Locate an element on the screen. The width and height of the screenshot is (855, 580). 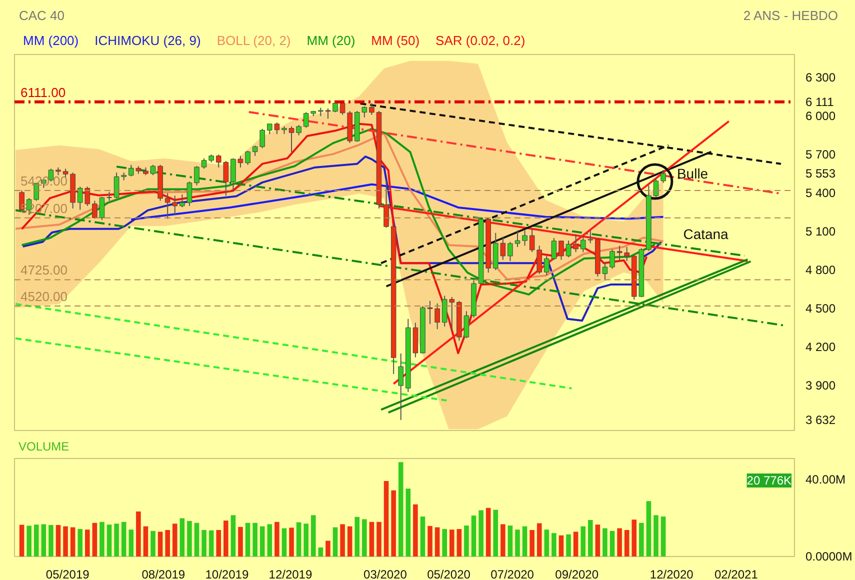
annotation: Catana is located at coordinates (706, 234).